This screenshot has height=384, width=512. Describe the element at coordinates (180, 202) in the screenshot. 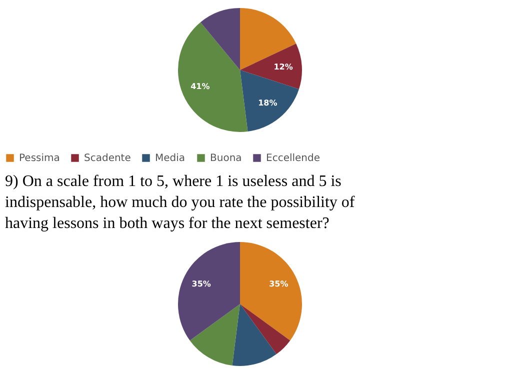

I see `chart-title: 9) On a scale from 1 to 5, where 1 is useless and 5 is indispensable, how much do you rate the possibility of having lessons in both ways for the next semester?` at that location.